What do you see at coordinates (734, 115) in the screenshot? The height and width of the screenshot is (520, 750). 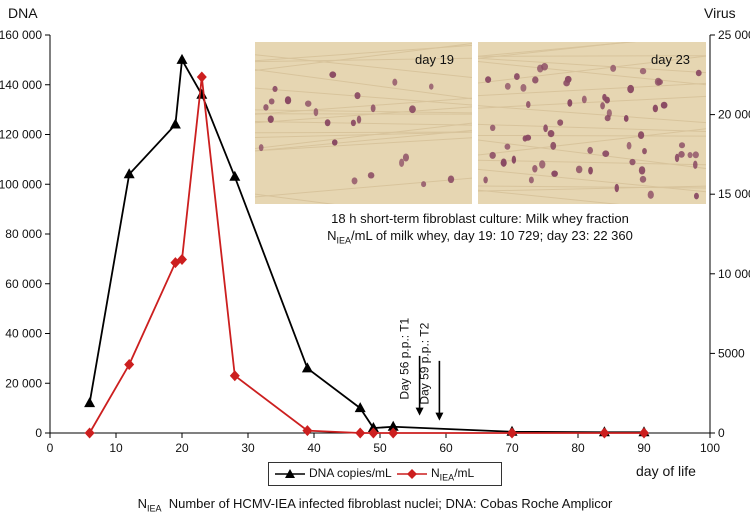 I see `y-right-tick-label: 20 000` at bounding box center [734, 115].